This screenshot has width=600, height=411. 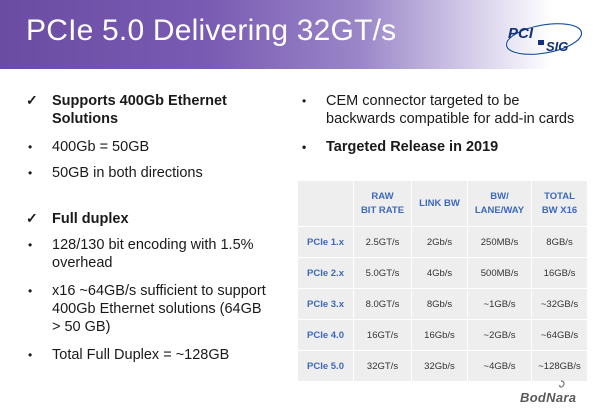 What do you see at coordinates (325, 304) in the screenshot?
I see `row-label: PCIe 3.x` at bounding box center [325, 304].